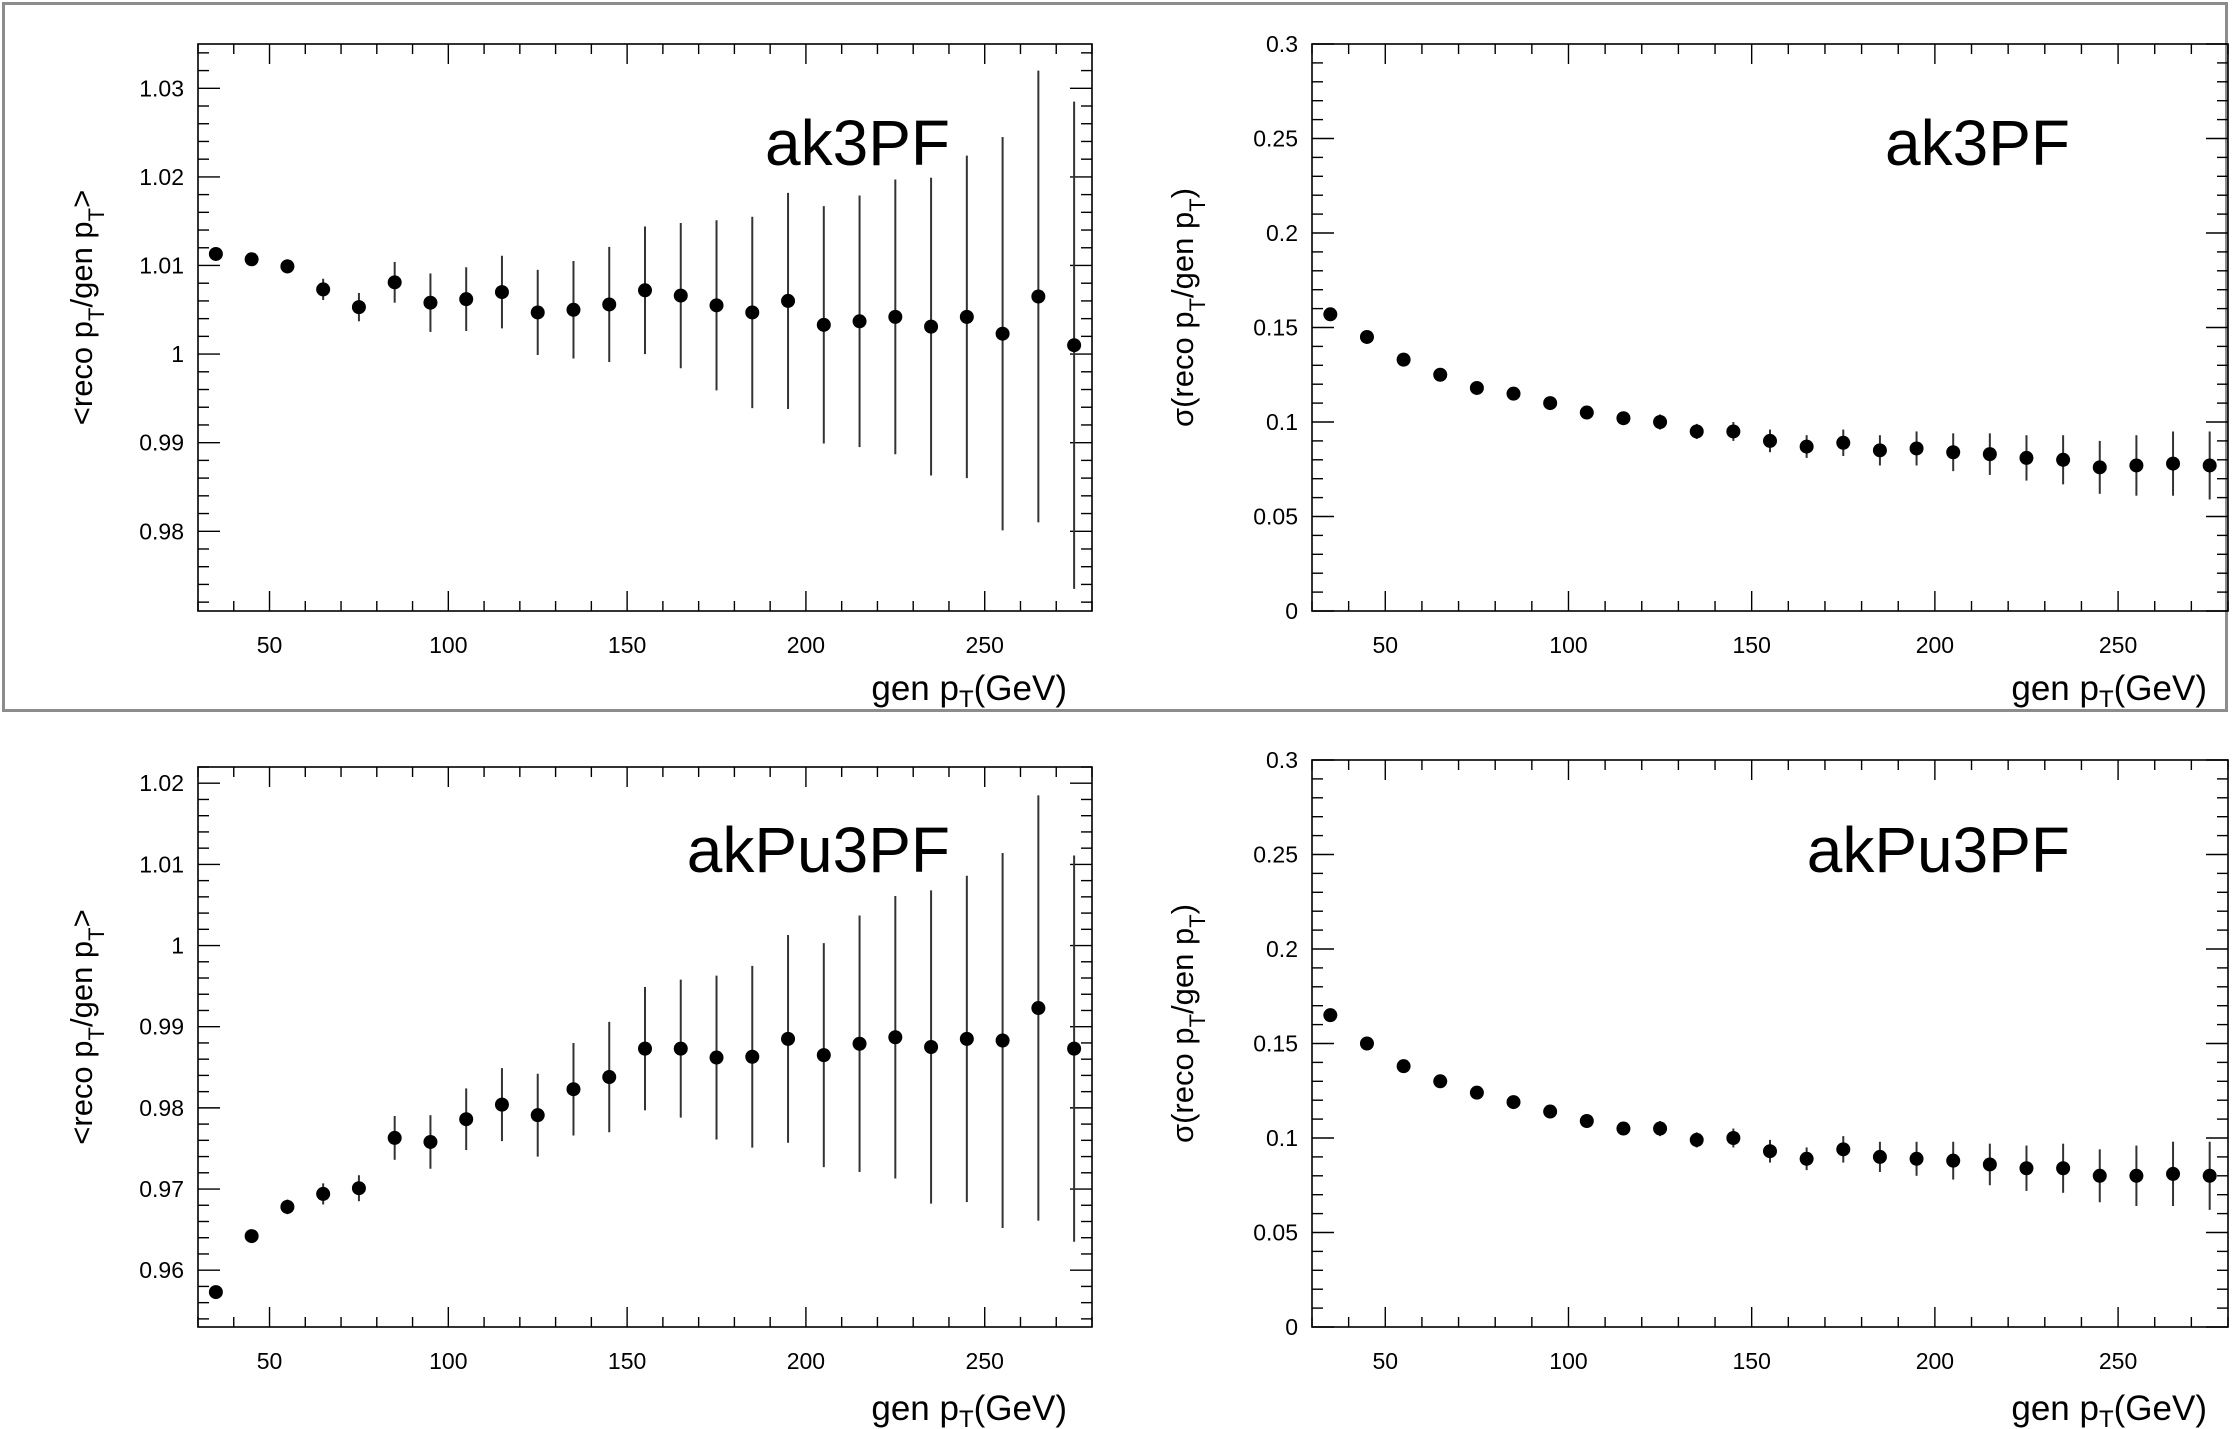 This screenshot has width=2232, height=1429. Describe the element at coordinates (1187, 1023) in the screenshot. I see `panel-3-ylabel: σ(reco pT/gen pT)` at that location.